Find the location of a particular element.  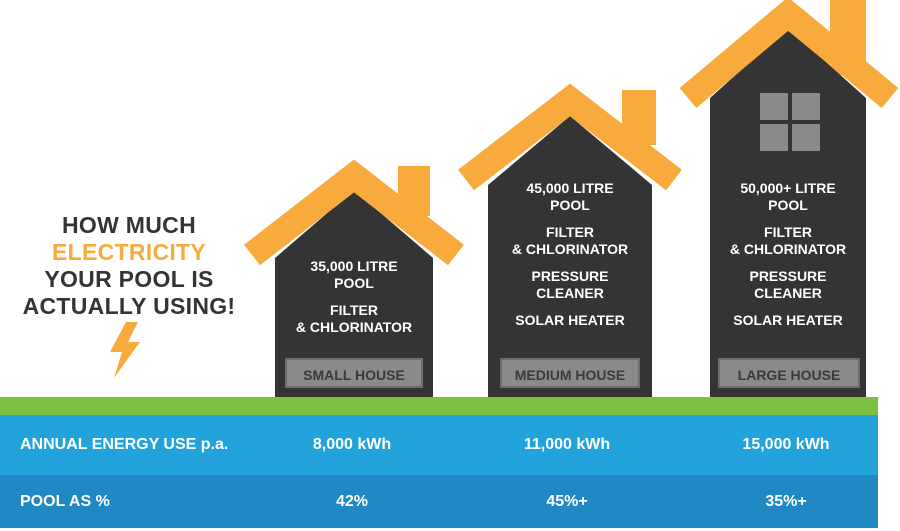

small-house-features: 35,000 LITRE POOL FILTER & CHLORINATOR is located at coordinates (354, 302).